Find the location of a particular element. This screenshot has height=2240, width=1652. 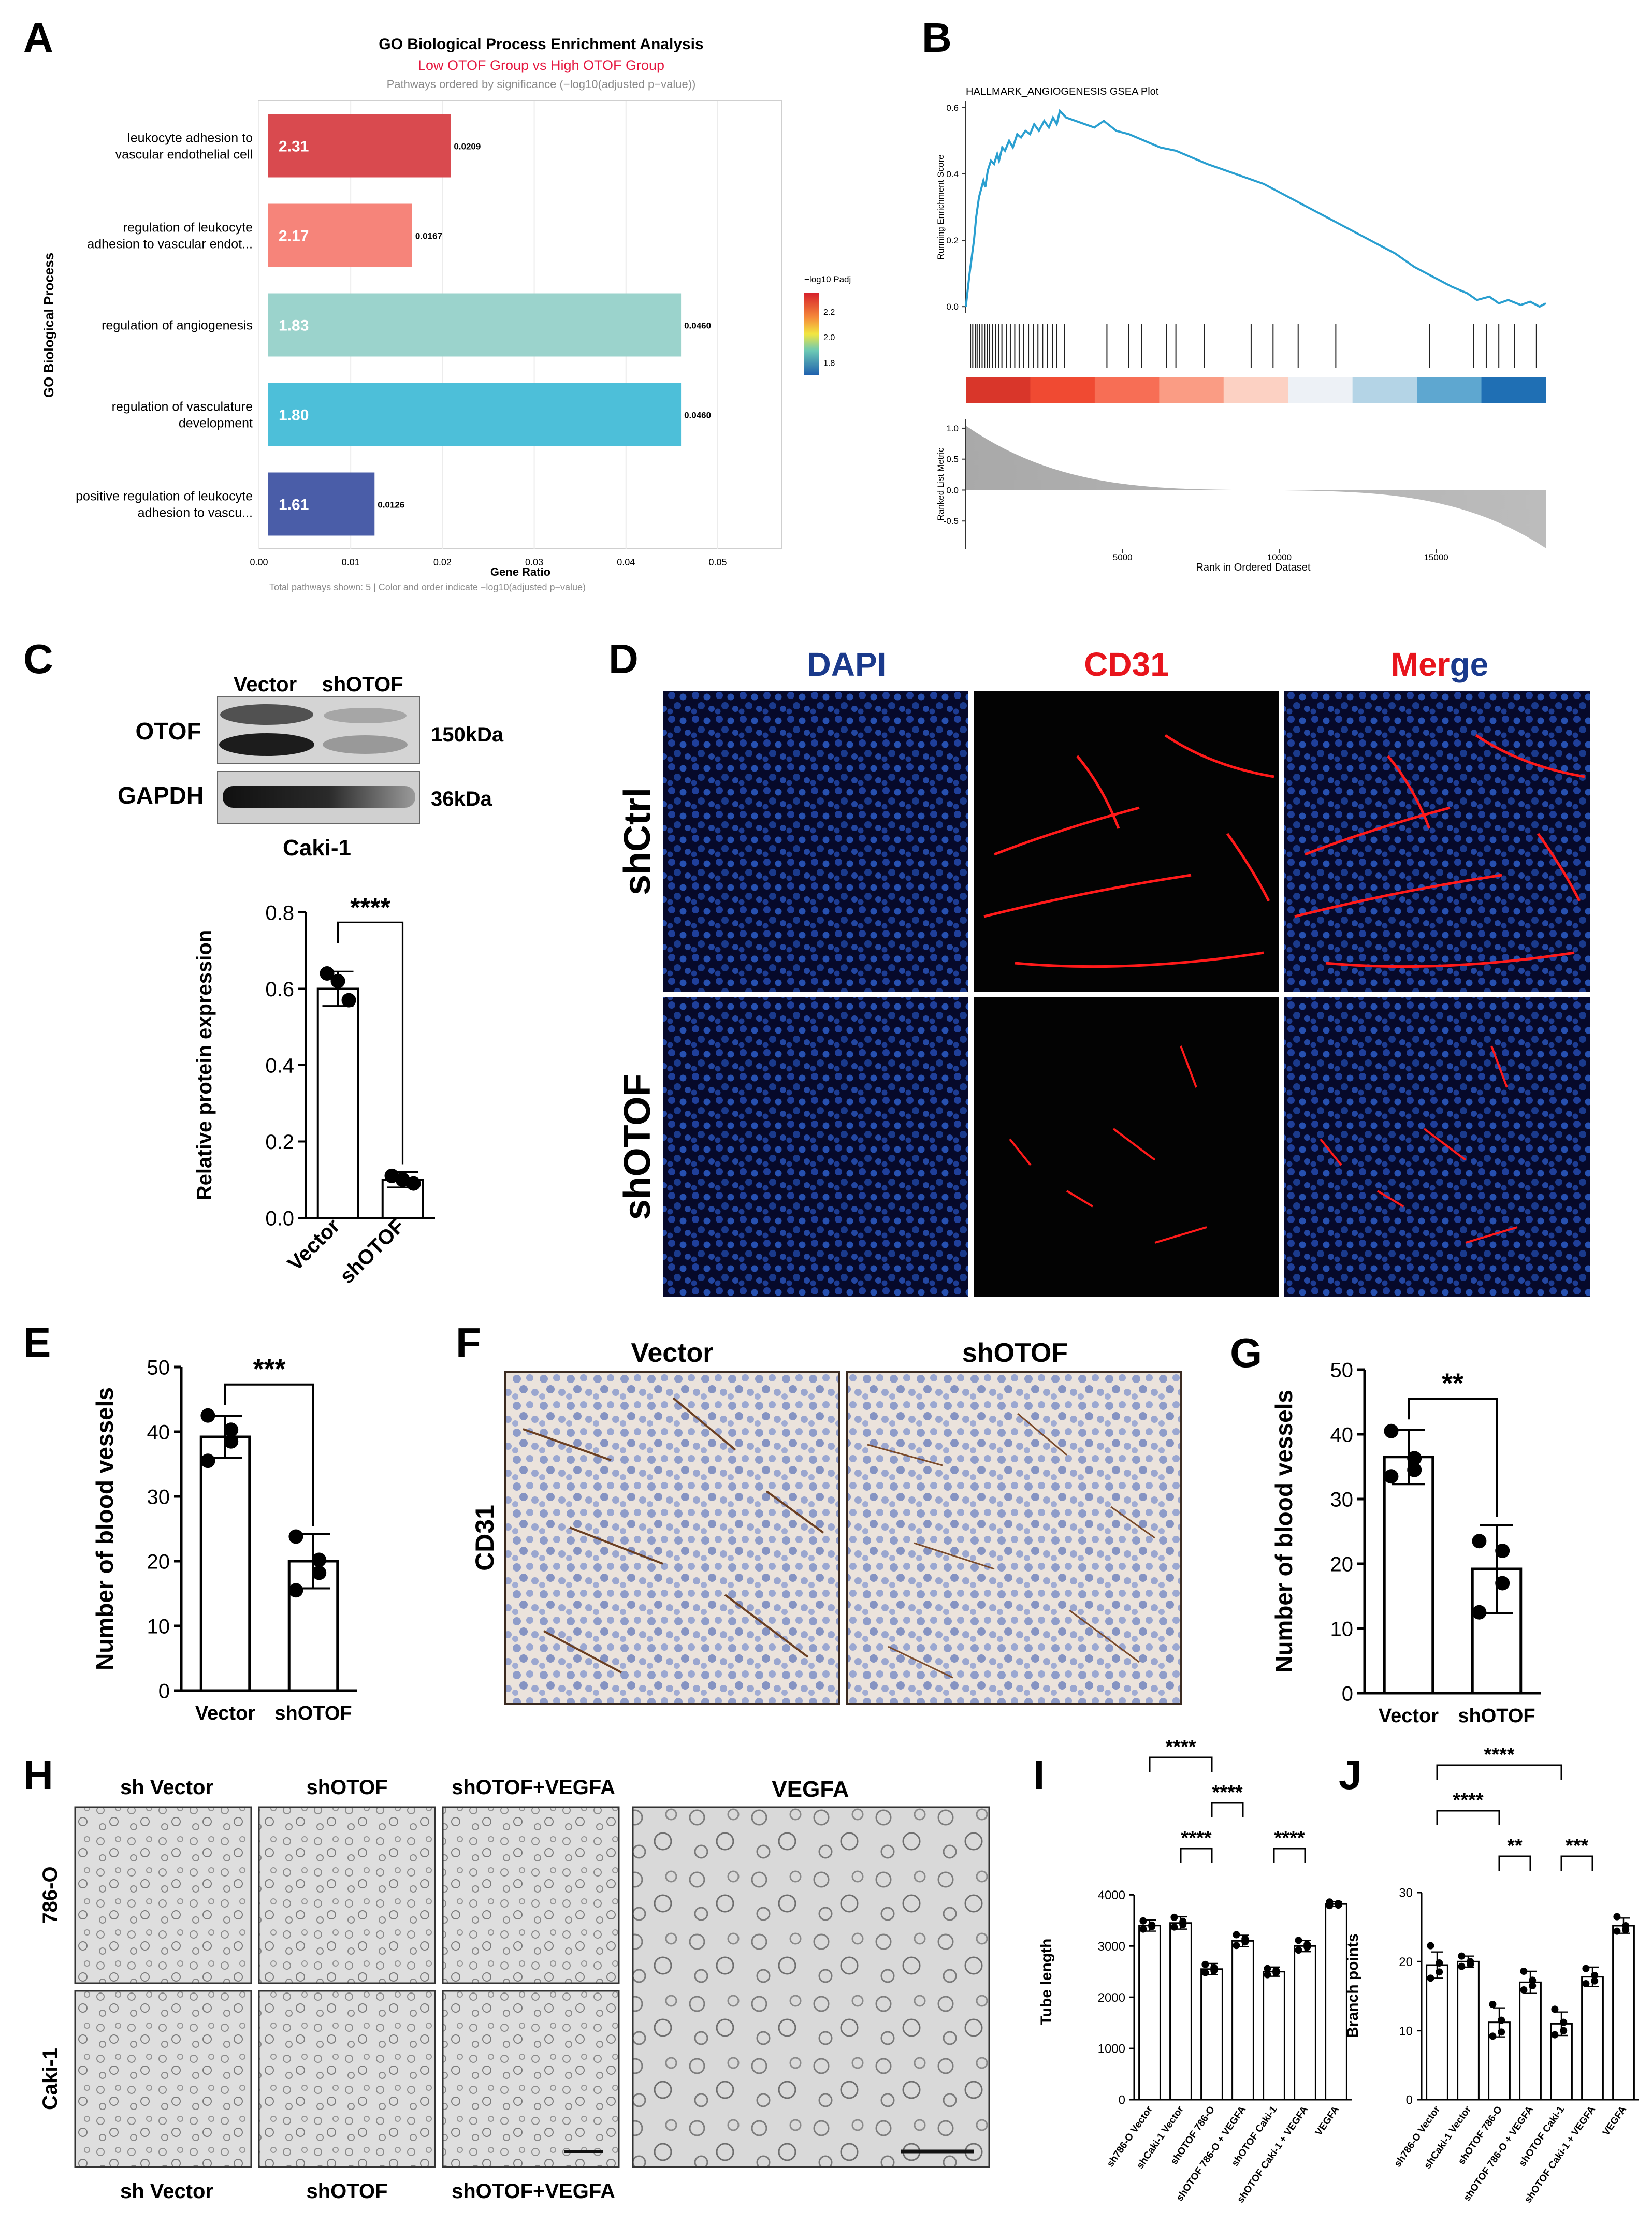

go-category-label: leukocyte adhesion to is located at coordinates (190, 138).